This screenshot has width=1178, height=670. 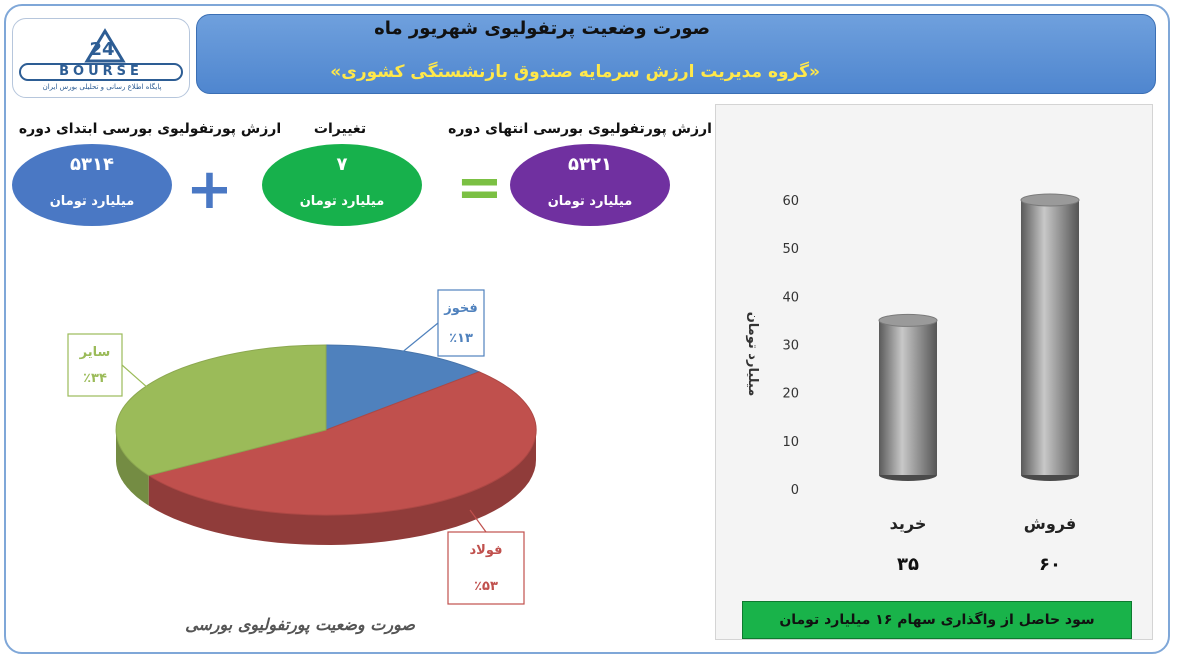 What do you see at coordinates (101, 49) in the screenshot?
I see `logo-number: 24` at bounding box center [101, 49].